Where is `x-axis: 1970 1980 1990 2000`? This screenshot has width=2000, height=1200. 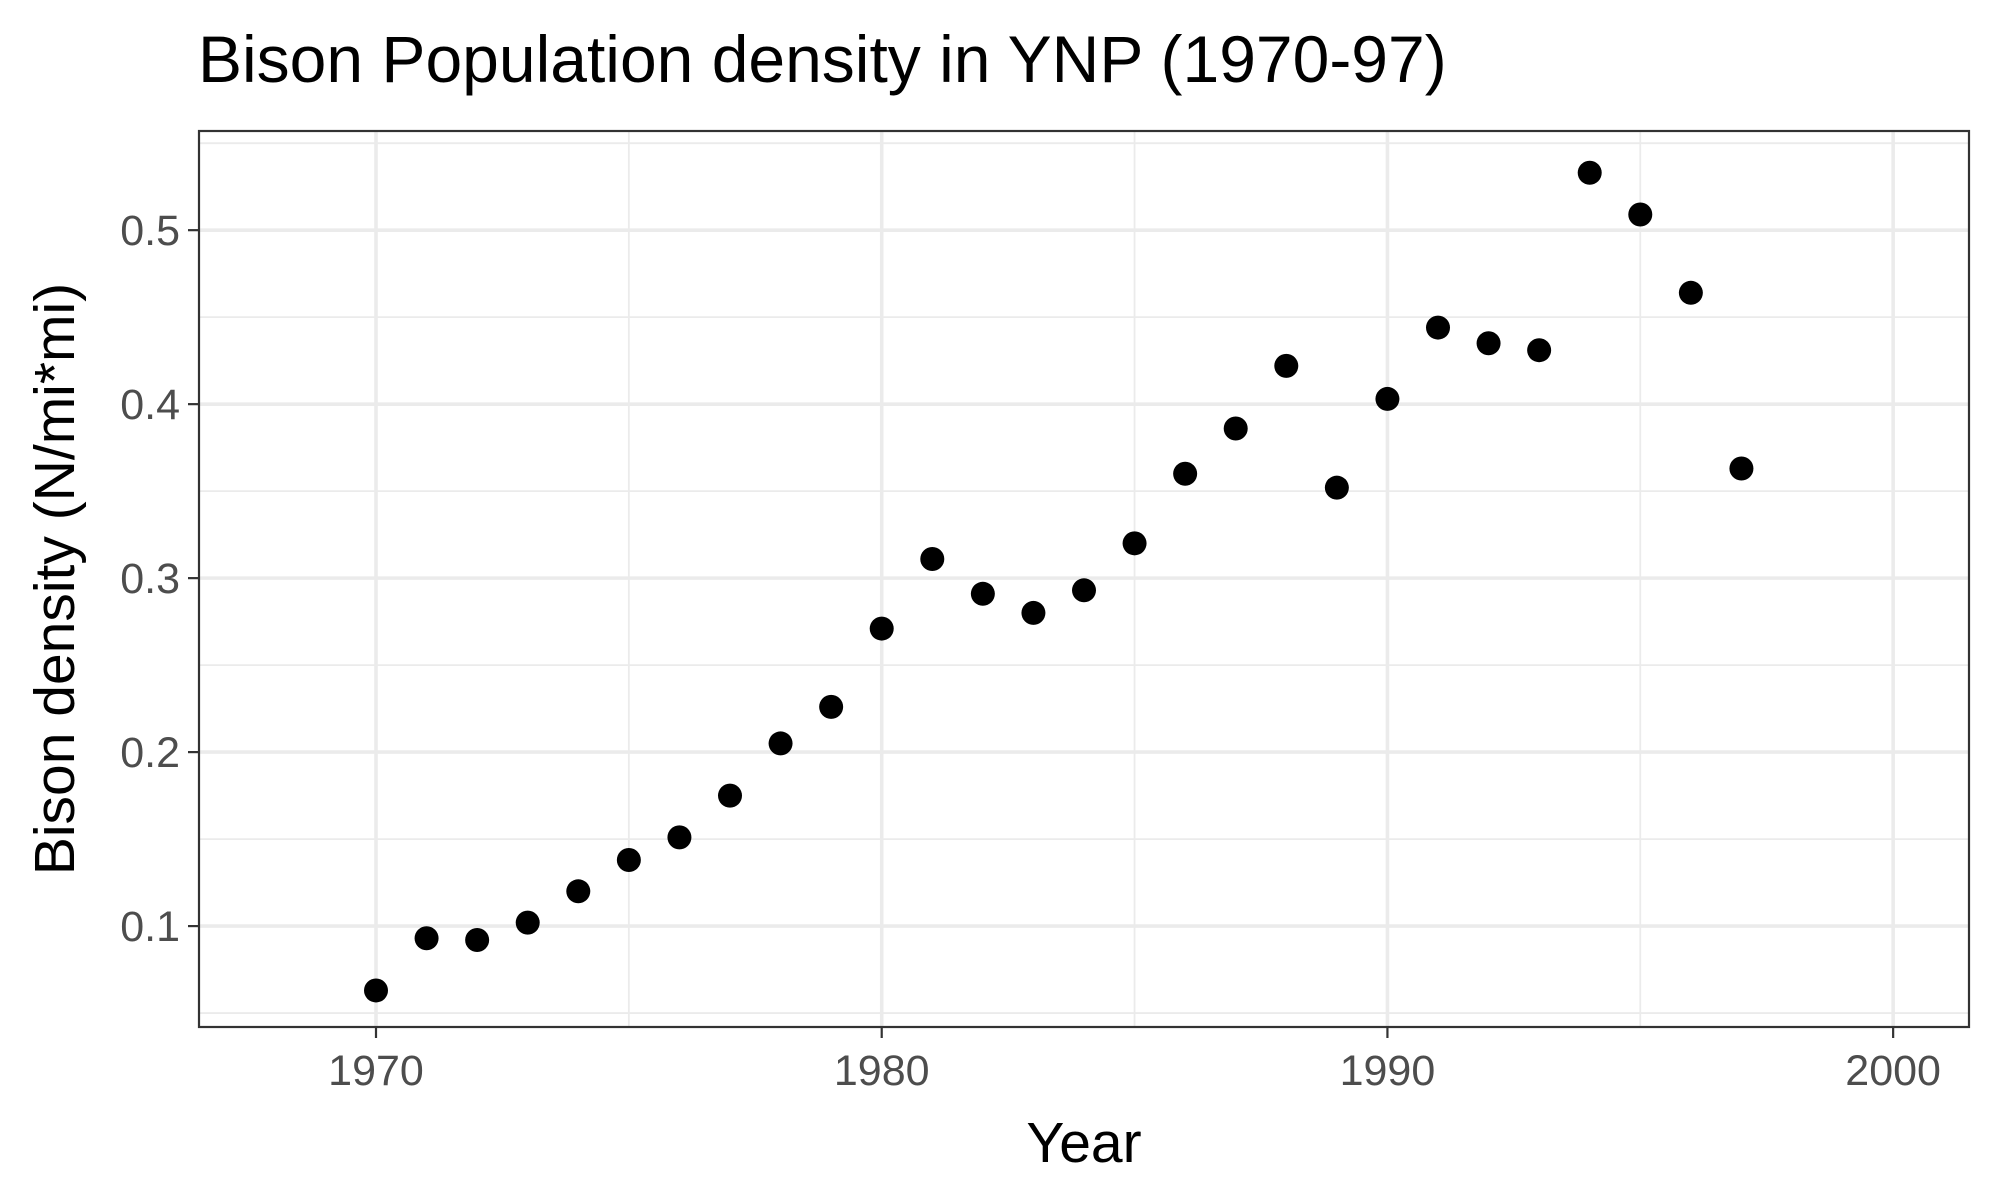
x-axis: 1970 1980 1990 2000 is located at coordinates (1134, 1061).